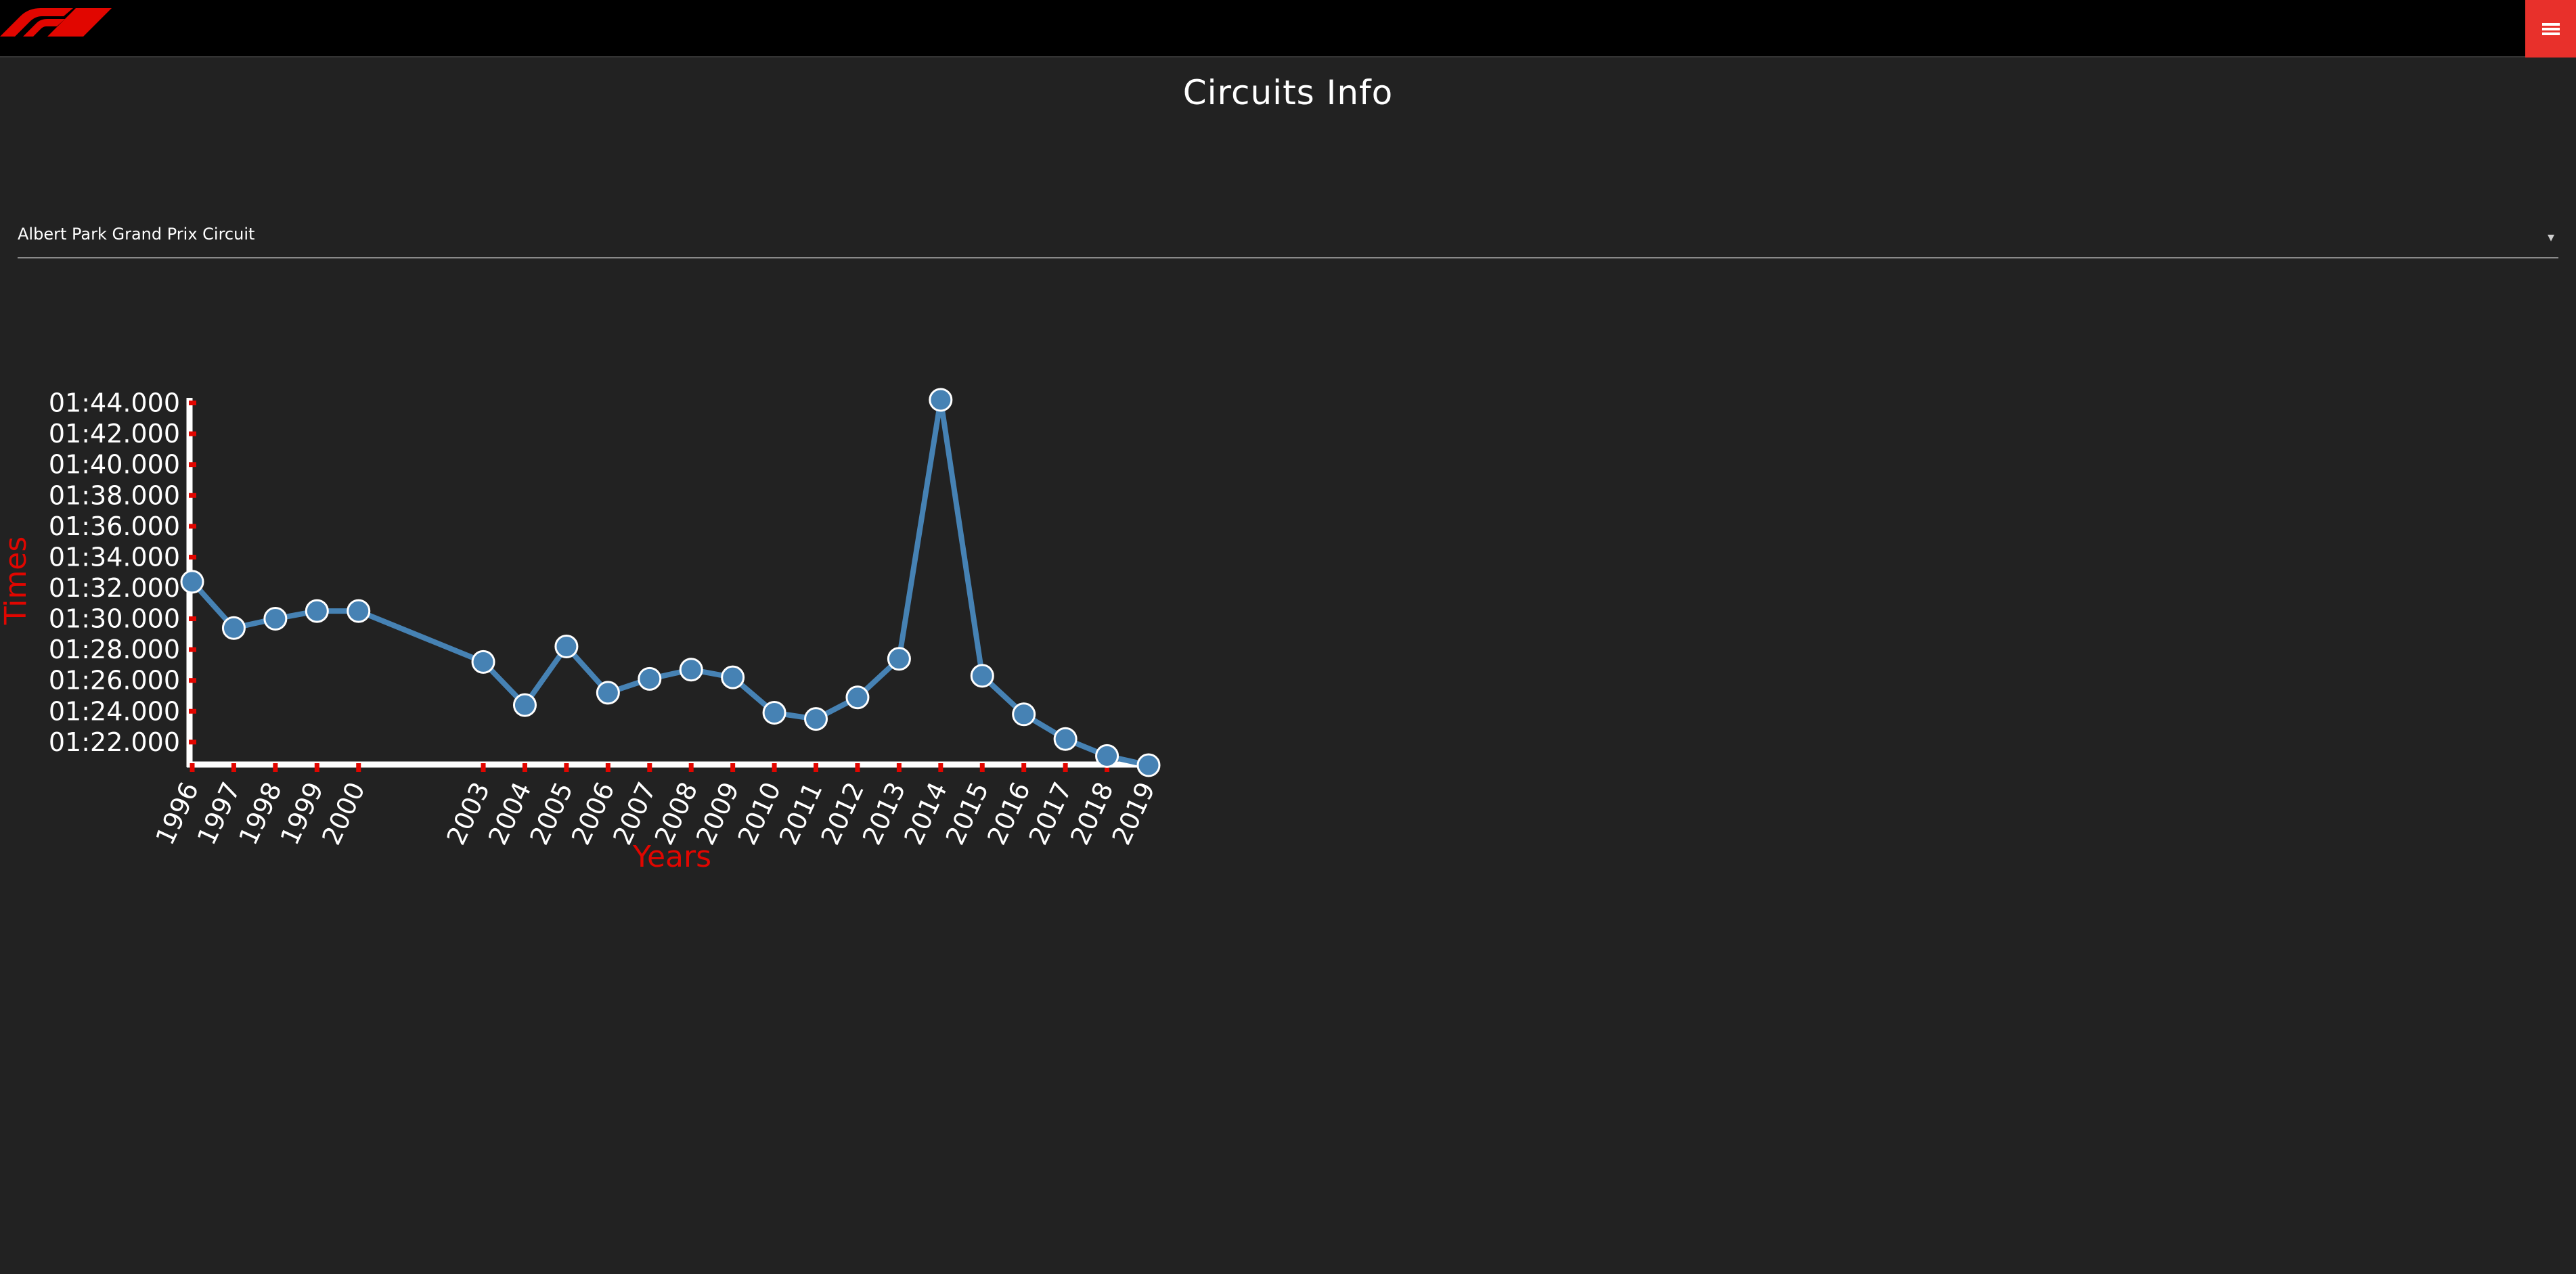 This screenshot has width=2576, height=1274. I want to click on data-point: 2005 — 01:28.200, so click(566, 647).